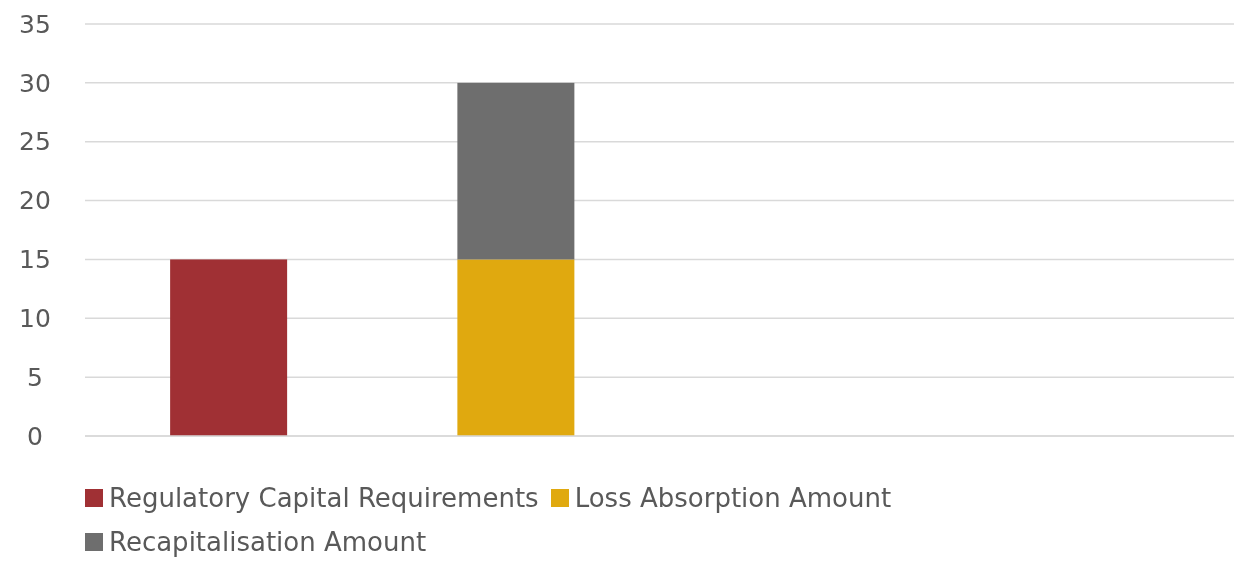 The width and height of the screenshot is (1234, 571). I want to click on y-tick-label: 10, so click(35, 319).